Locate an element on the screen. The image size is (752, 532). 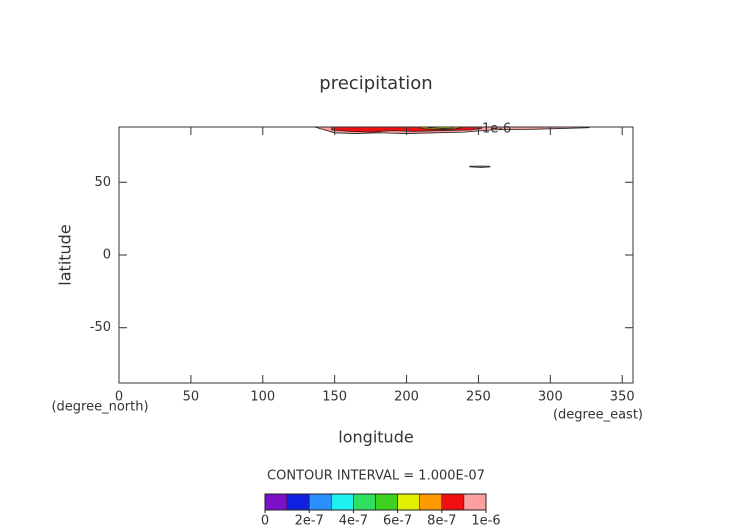
y-units: (degree_north) is located at coordinates (99, 407).